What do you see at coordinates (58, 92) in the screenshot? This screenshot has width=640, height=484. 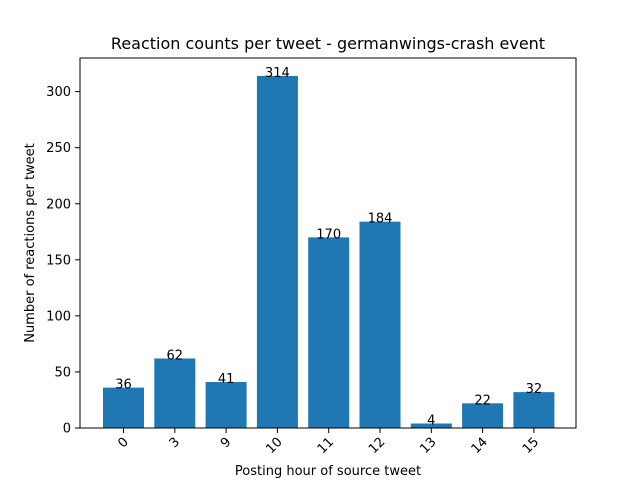 I see `y-tick-label-300: 300` at bounding box center [58, 92].